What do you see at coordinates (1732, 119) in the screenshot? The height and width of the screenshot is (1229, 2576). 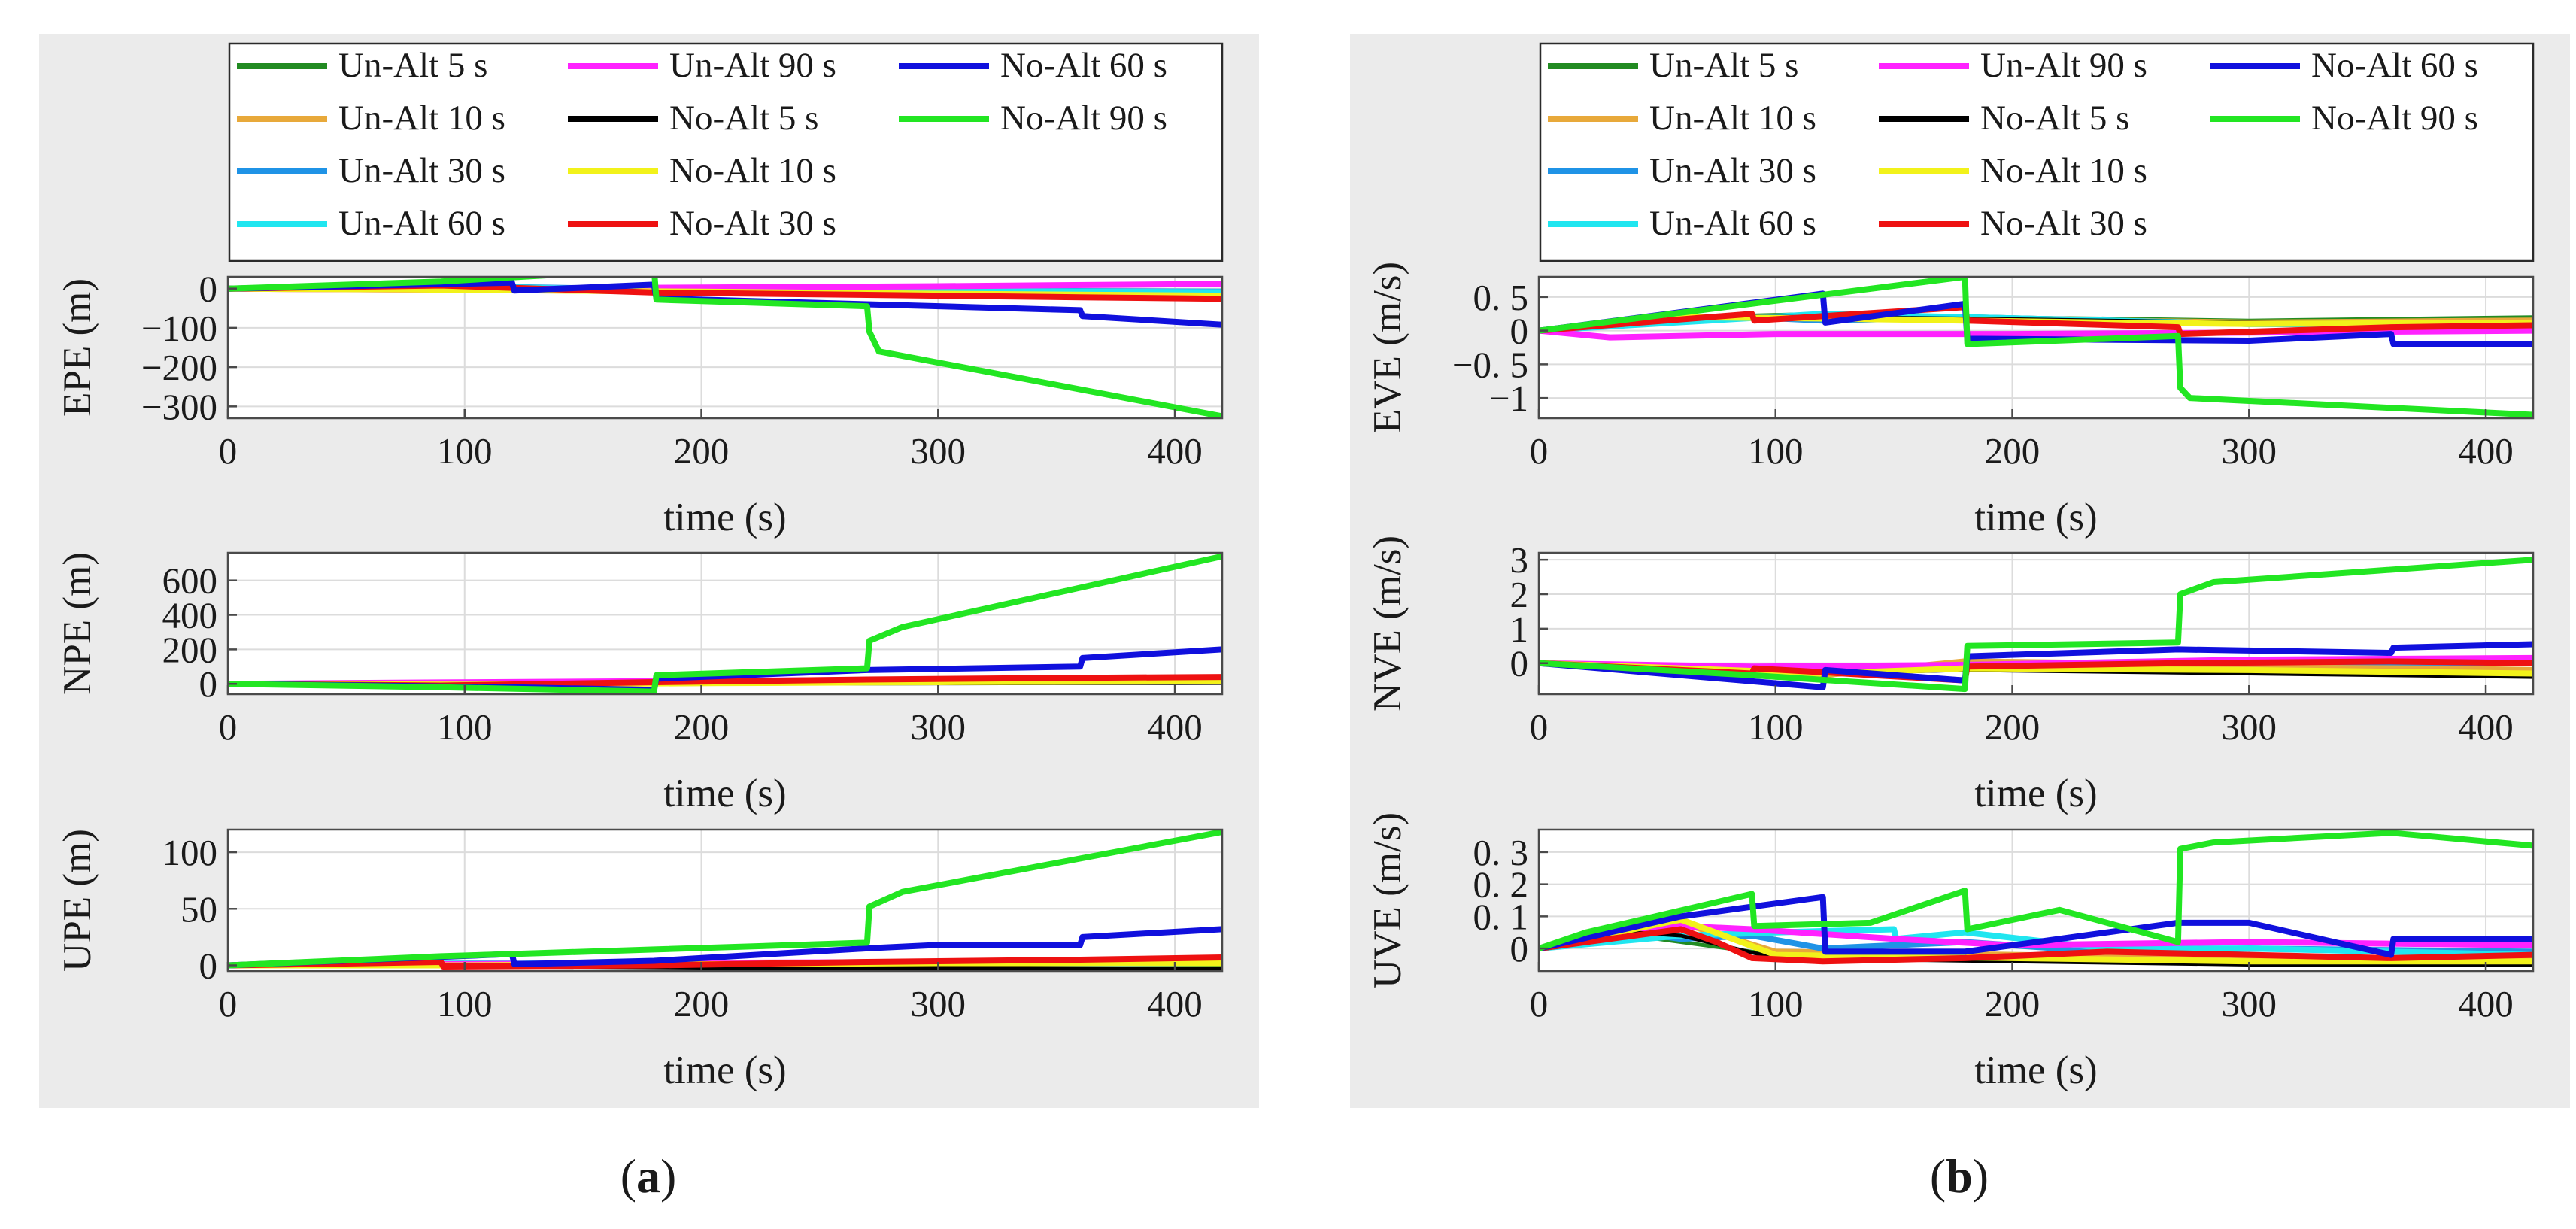 I see `legend-b-label-un-alt-10-s: Un-Alt 10 s` at bounding box center [1732, 119].